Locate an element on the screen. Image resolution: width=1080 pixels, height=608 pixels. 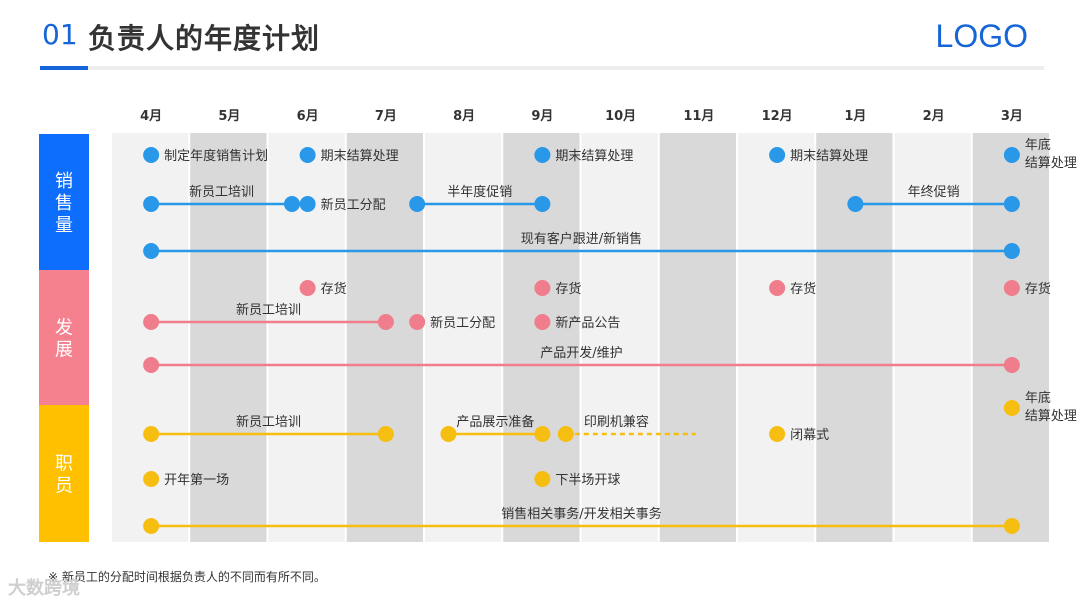
category-label: 职 is located at coordinates (64, 464).